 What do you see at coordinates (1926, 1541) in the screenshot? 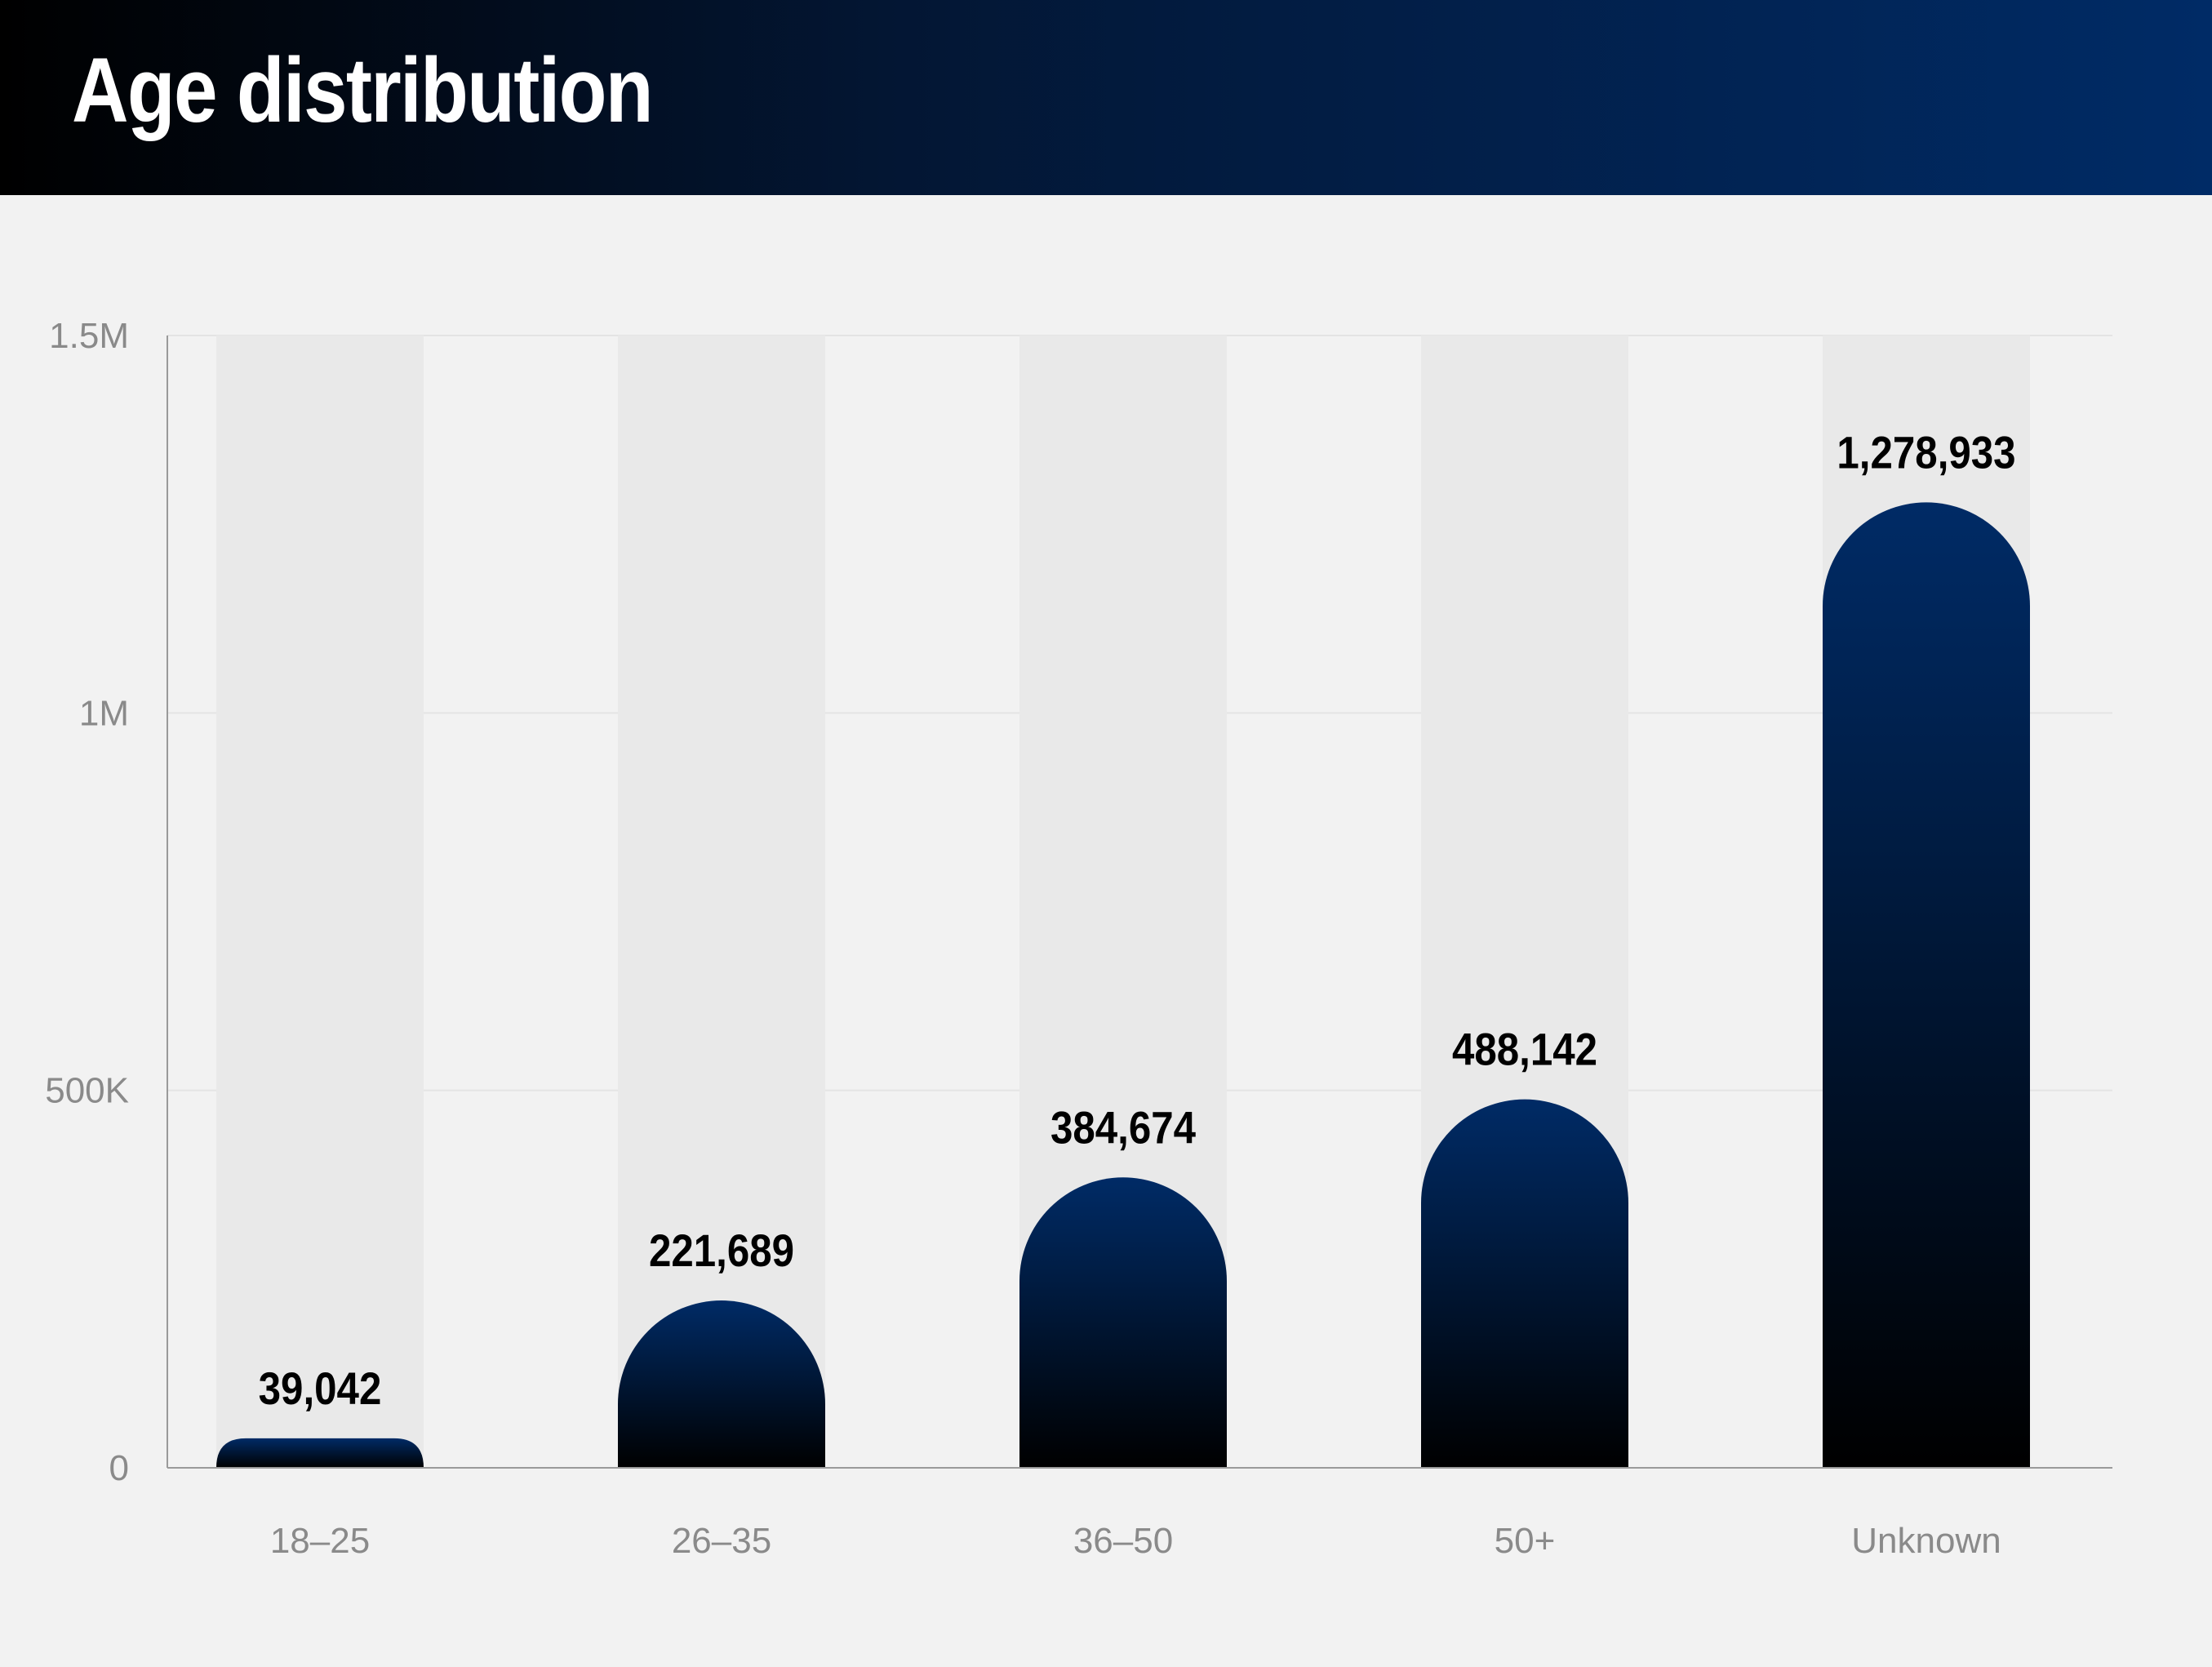
I see `x-tick-label: Unknown` at bounding box center [1926, 1541].